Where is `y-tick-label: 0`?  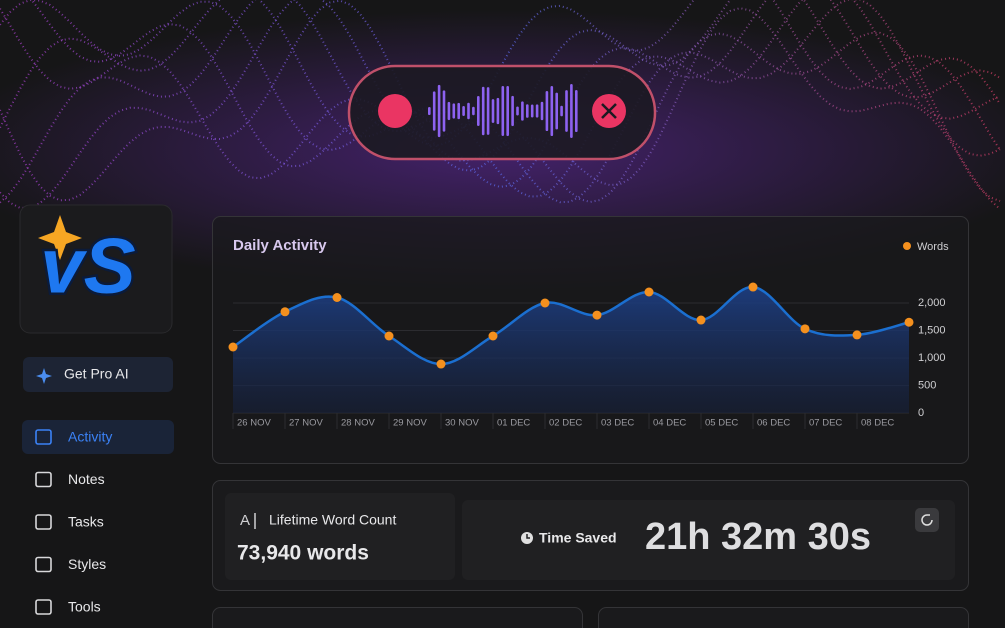
y-tick-label: 0 is located at coordinates (921, 413).